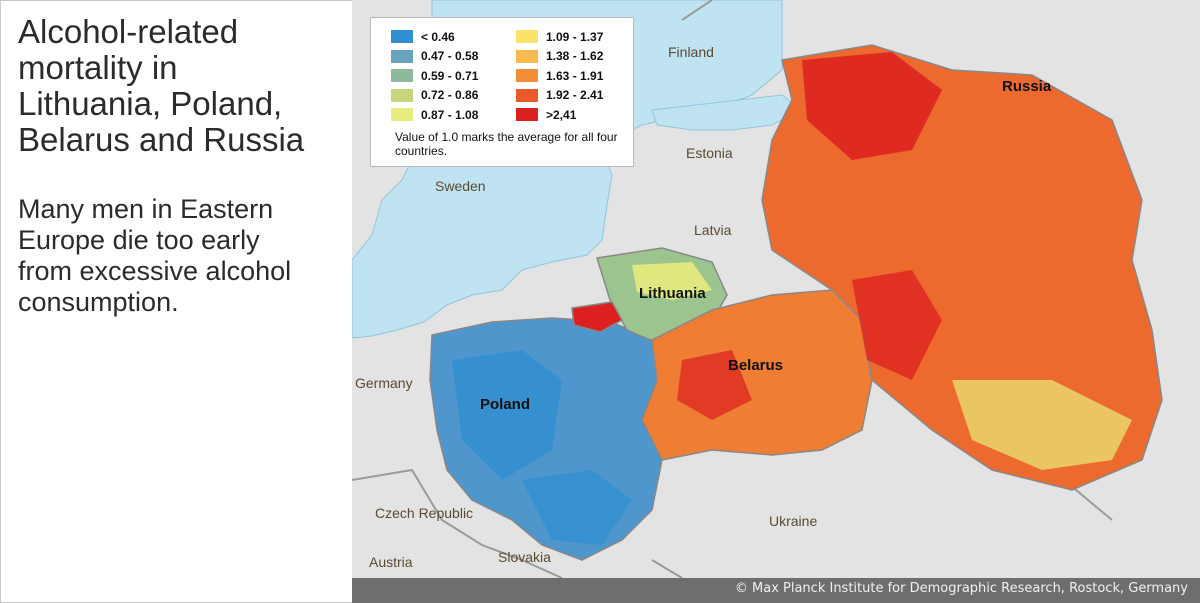 This screenshot has height=603, width=1200. What do you see at coordinates (391, 562) in the screenshot?
I see `label-austria: Austria` at bounding box center [391, 562].